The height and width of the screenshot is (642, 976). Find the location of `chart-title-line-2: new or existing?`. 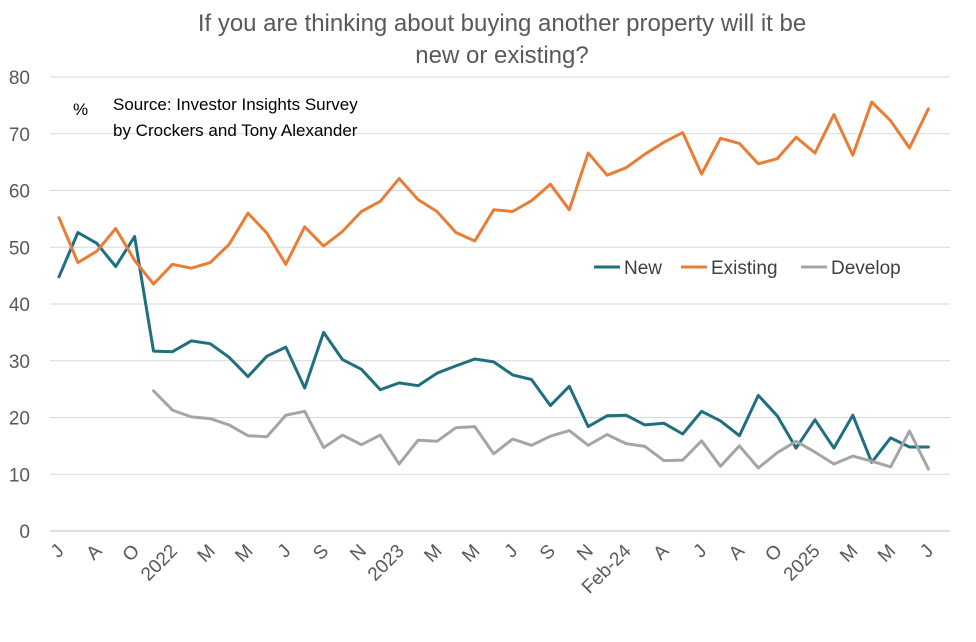

chart-title-line-2: new or existing? is located at coordinates (501, 55).